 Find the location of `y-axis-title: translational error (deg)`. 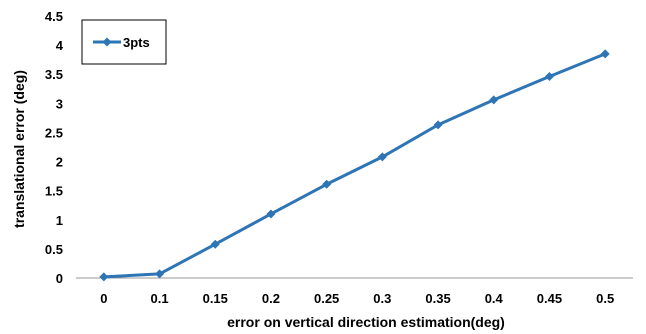

y-axis-title: translational error (deg) is located at coordinates (19, 149).